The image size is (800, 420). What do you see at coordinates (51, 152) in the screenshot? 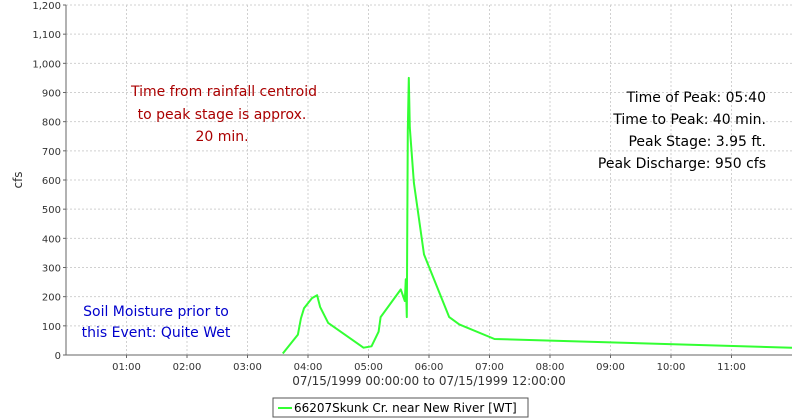
I see `y-tick-label: 700` at bounding box center [51, 152].